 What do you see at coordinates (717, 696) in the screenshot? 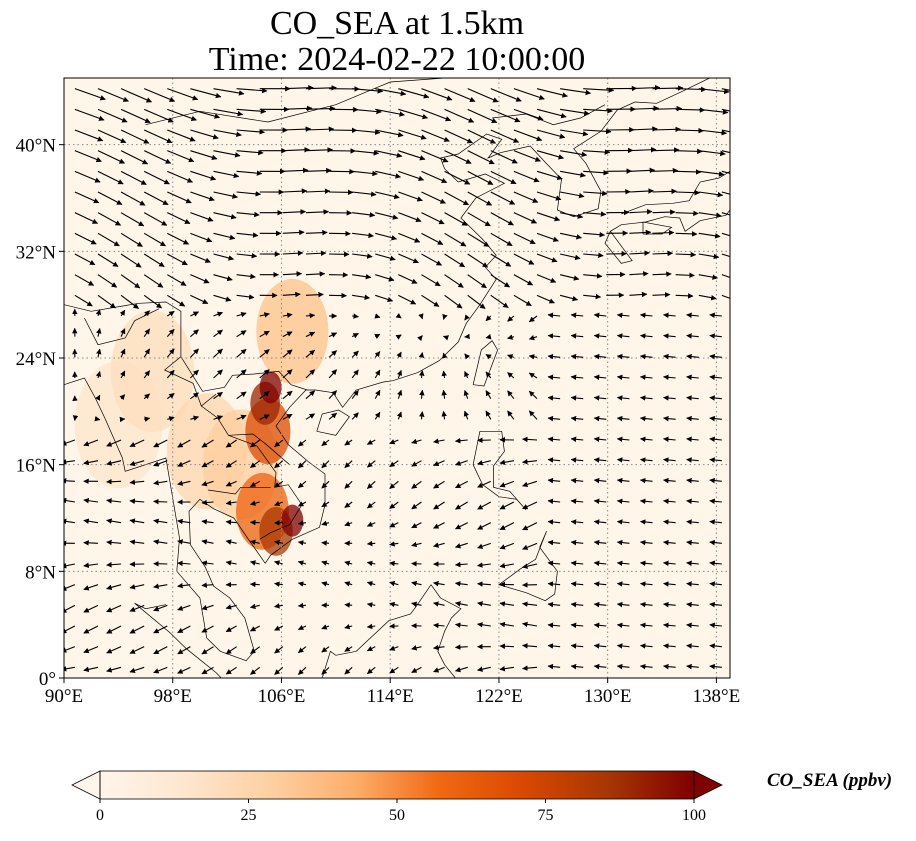
I see `lon-tick-label: 138°E` at bounding box center [717, 696].